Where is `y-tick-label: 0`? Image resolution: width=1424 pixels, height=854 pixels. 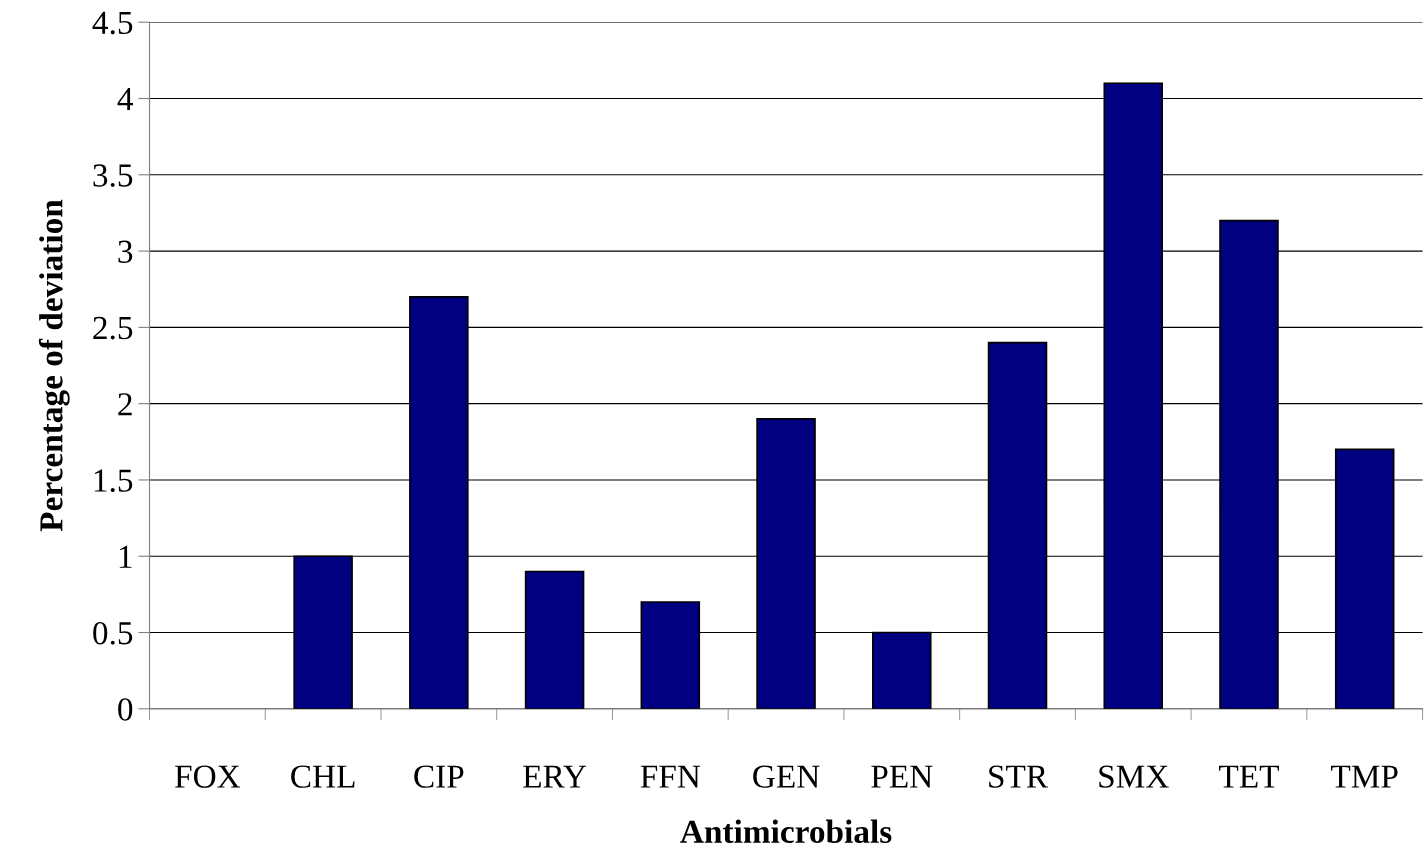
y-tick-label: 0 is located at coordinates (125, 709).